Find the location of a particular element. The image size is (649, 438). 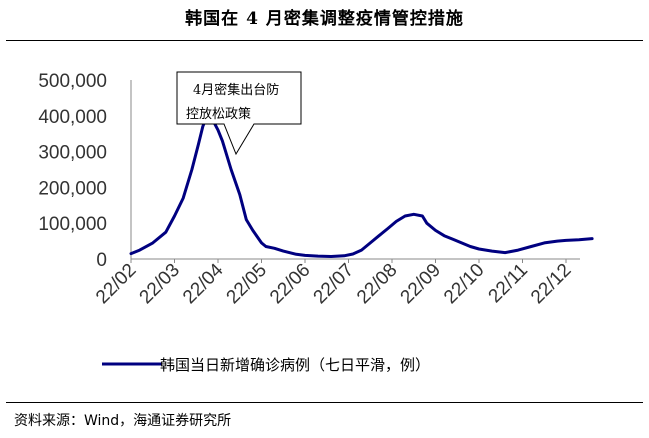

y-tick-label: 500,000 is located at coordinates (72, 81).